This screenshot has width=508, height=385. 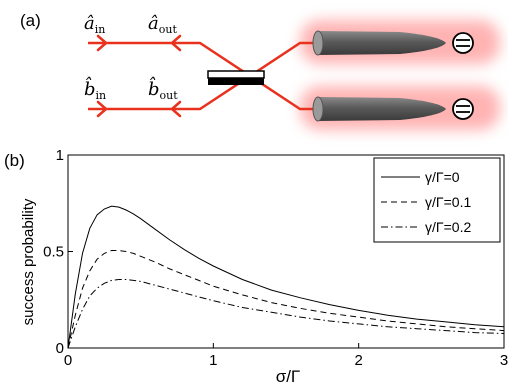 I want to click on a-in-label: âin, so click(x=94, y=24).